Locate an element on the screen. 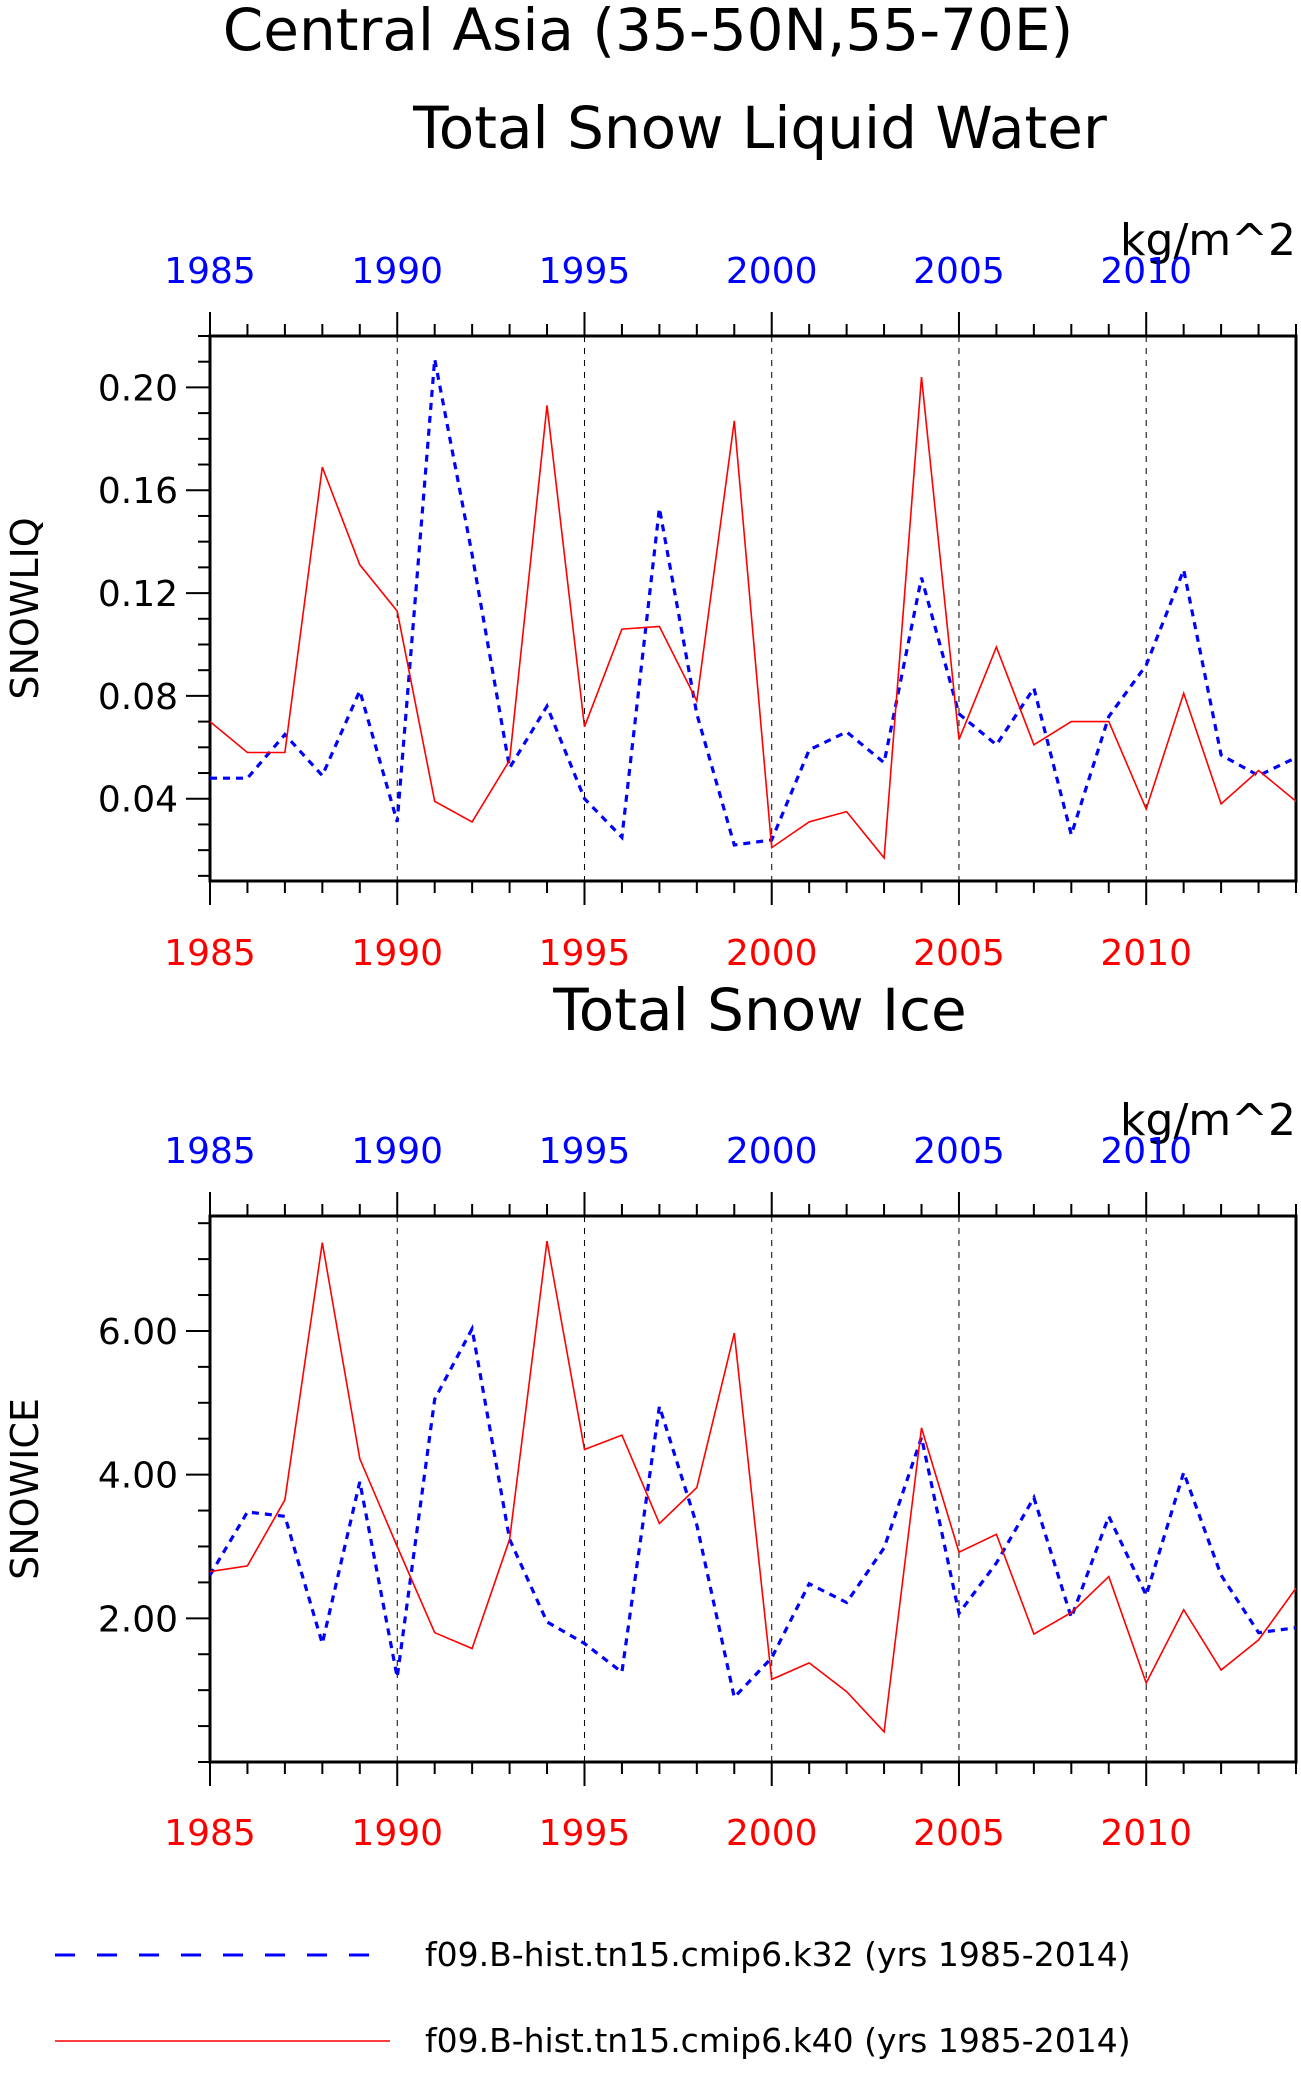 This screenshot has height=2074, width=1301. y-tick-label: 0.08 is located at coordinates (138, 697).